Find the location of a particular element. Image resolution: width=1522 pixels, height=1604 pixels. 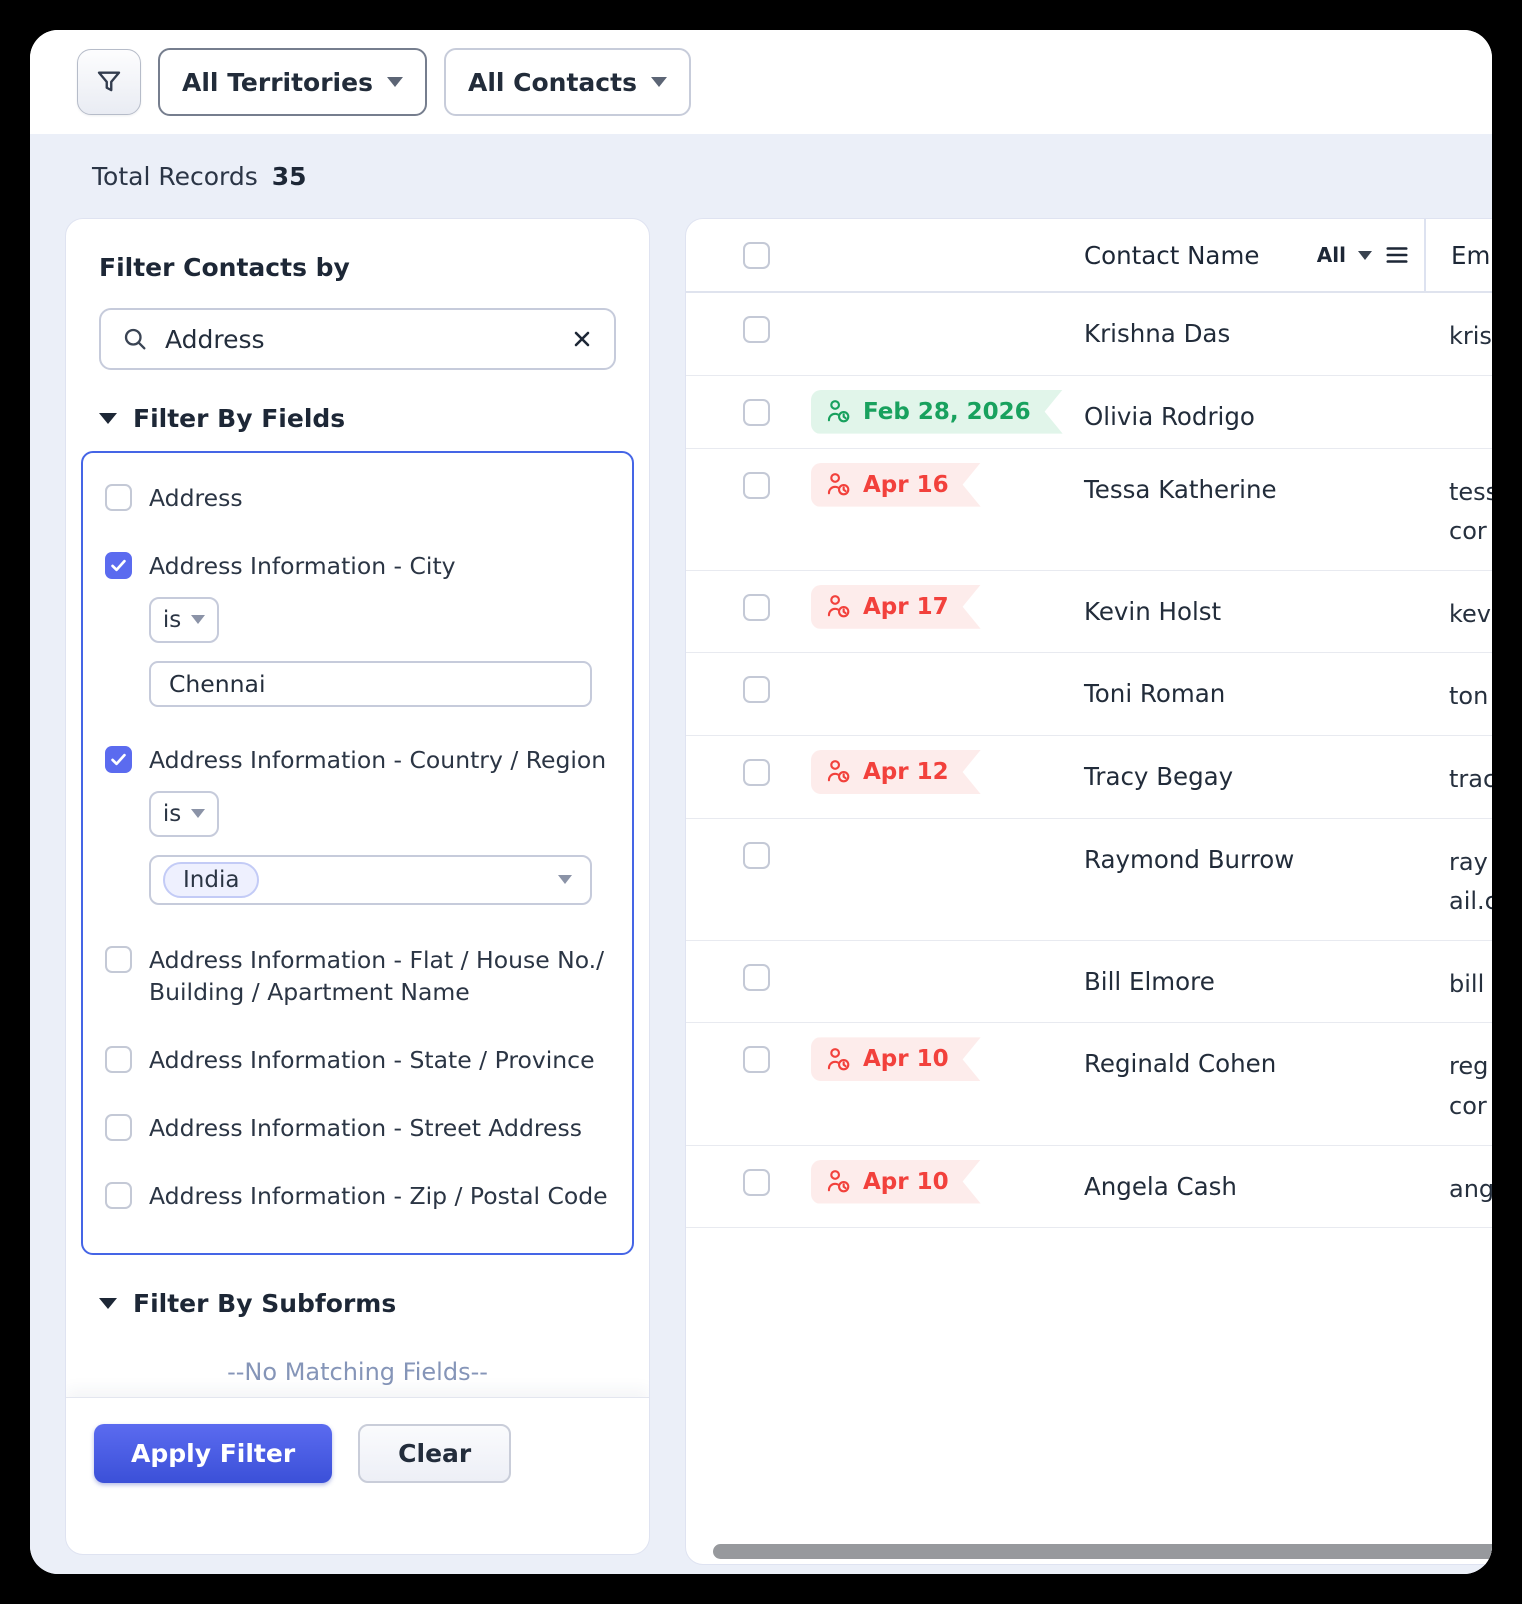

clear-search-icon is located at coordinates (582, 339).